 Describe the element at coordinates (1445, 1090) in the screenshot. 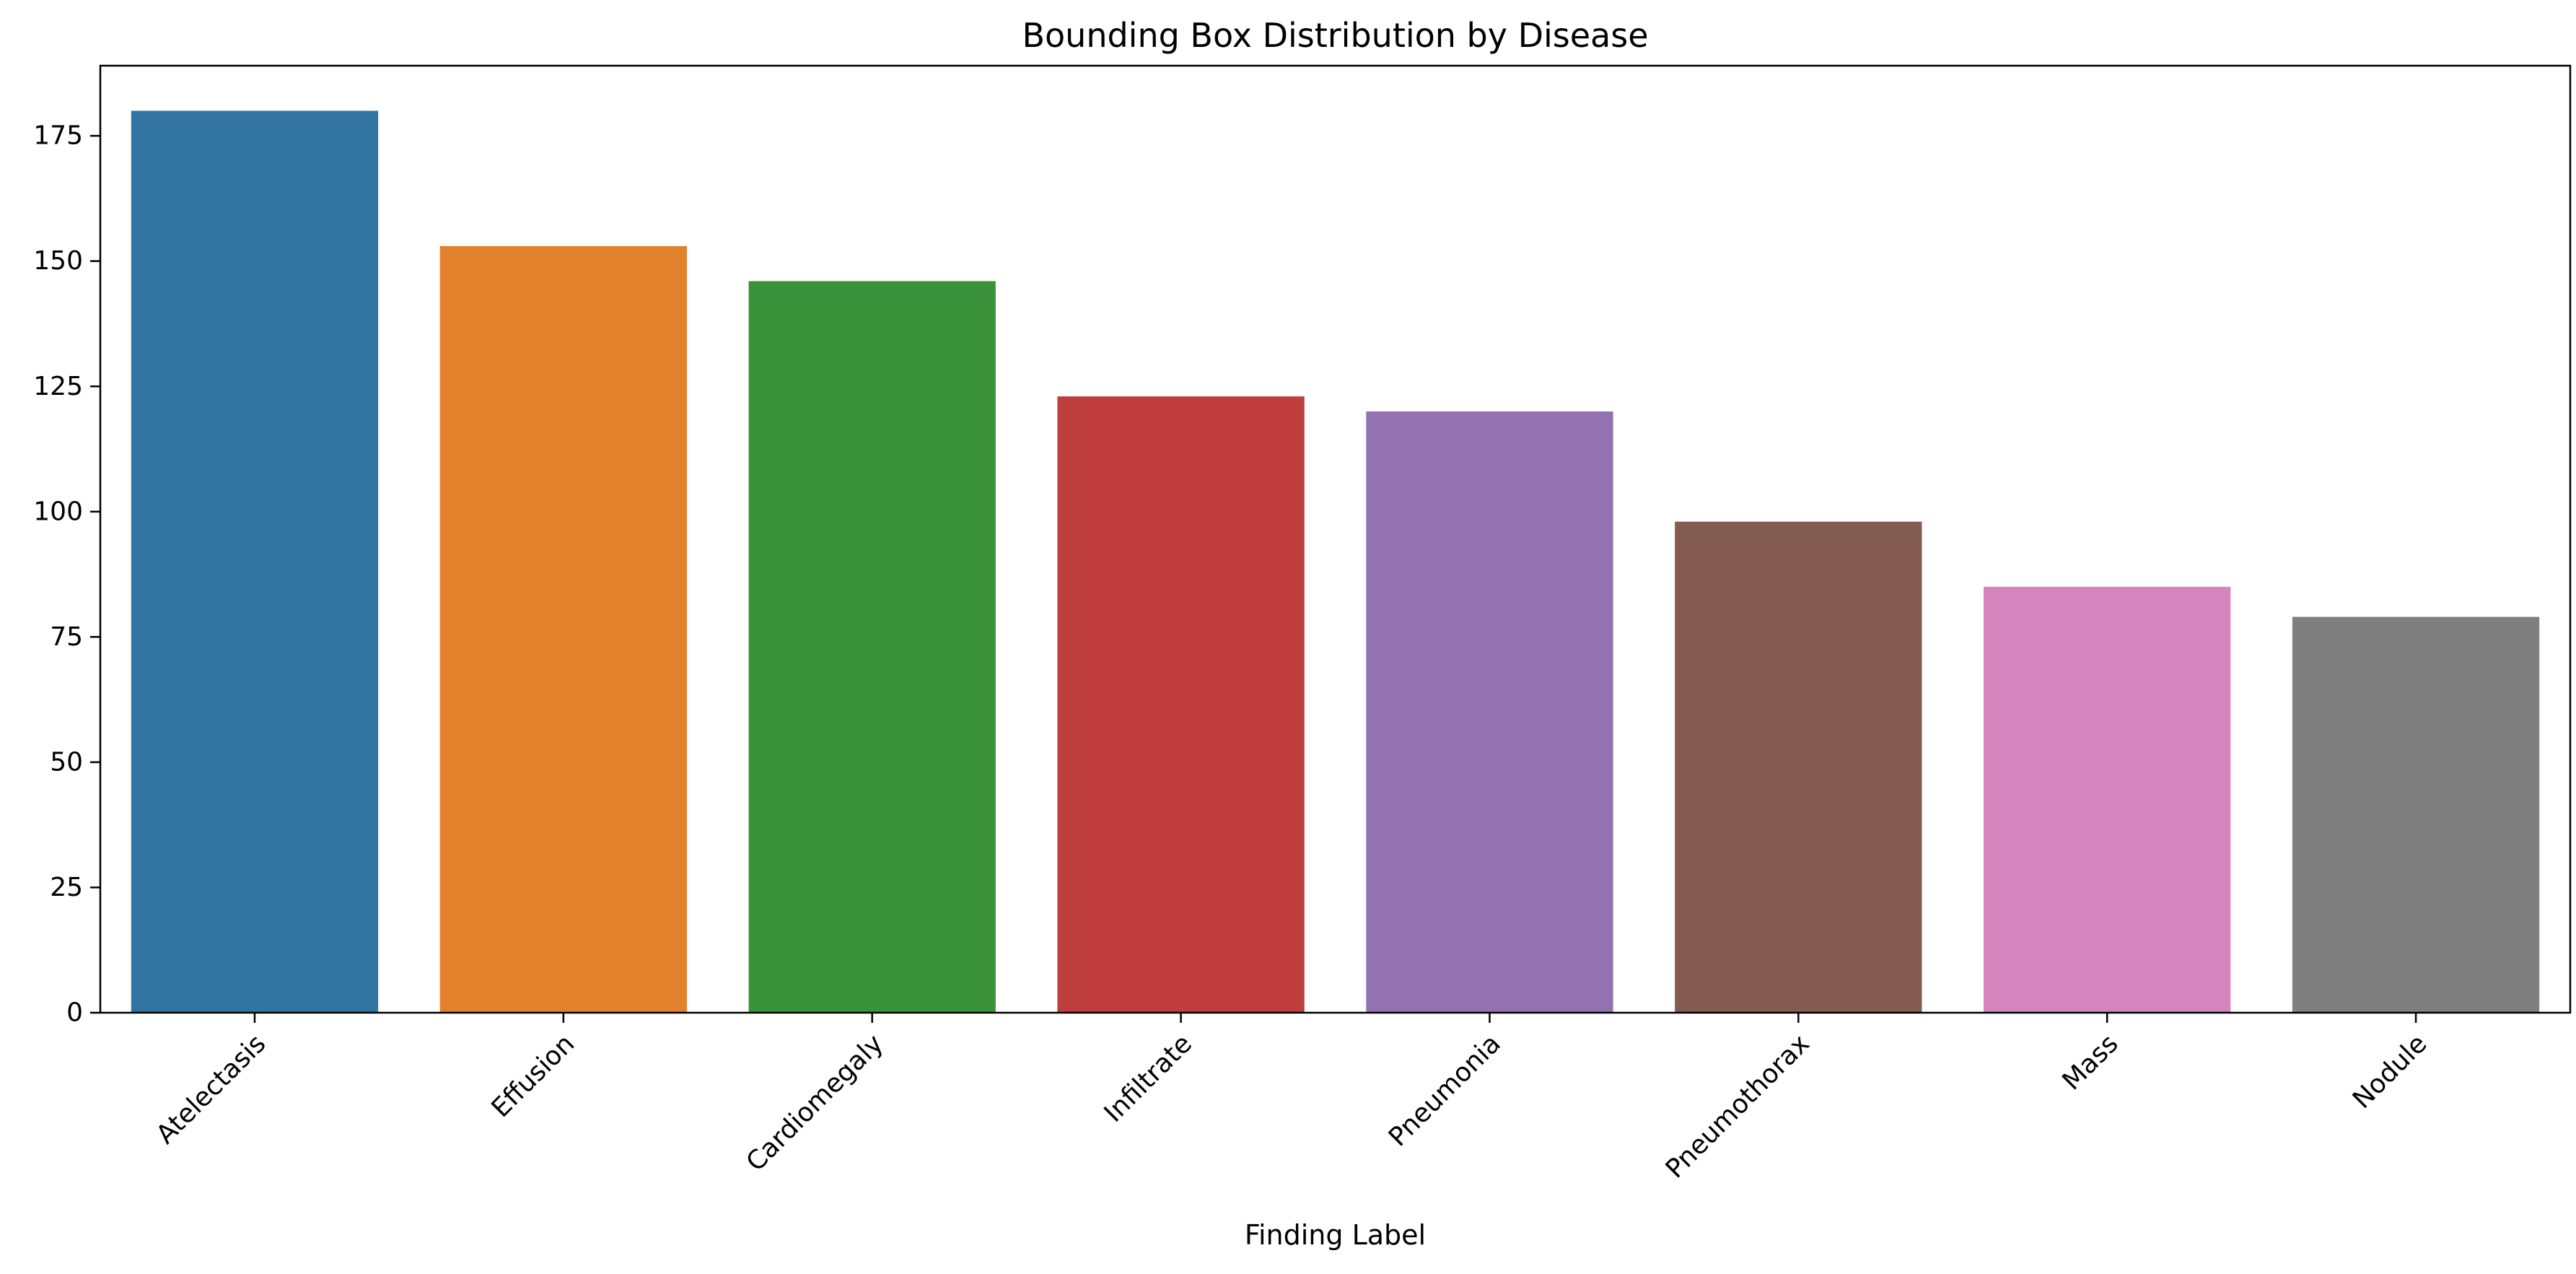

I see `x-tick-label: Pneumonia` at that location.